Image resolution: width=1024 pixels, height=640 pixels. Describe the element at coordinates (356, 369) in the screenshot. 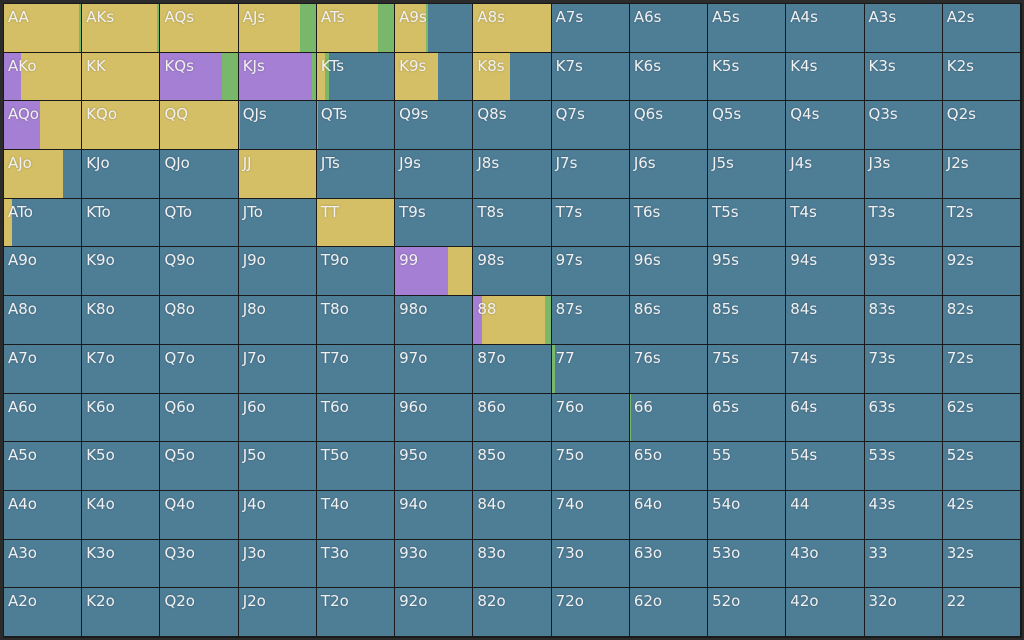

I see `hand-cell-T7o: T7o` at that location.